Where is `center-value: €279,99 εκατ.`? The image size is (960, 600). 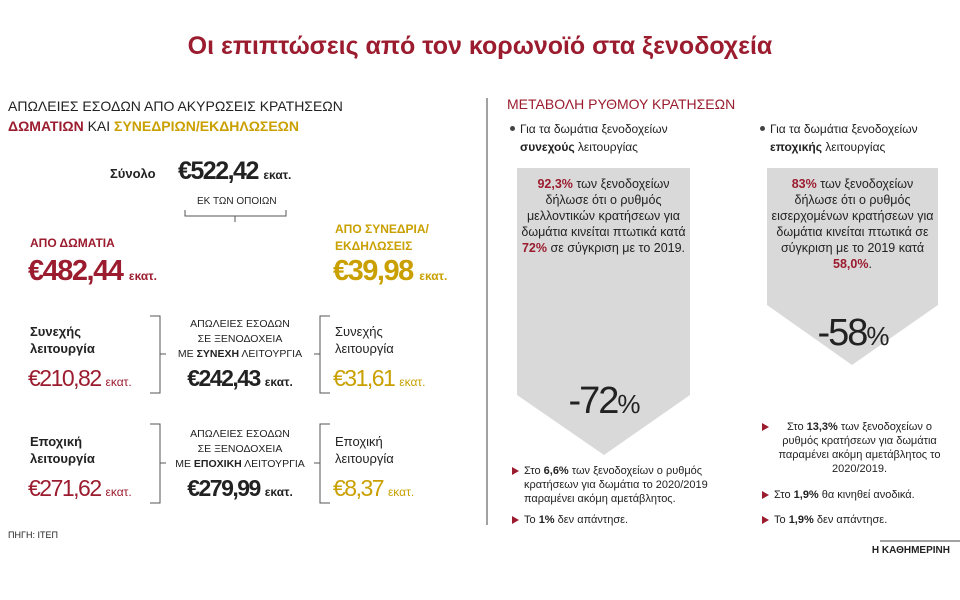 center-value: €279,99 εκατ. is located at coordinates (240, 488).